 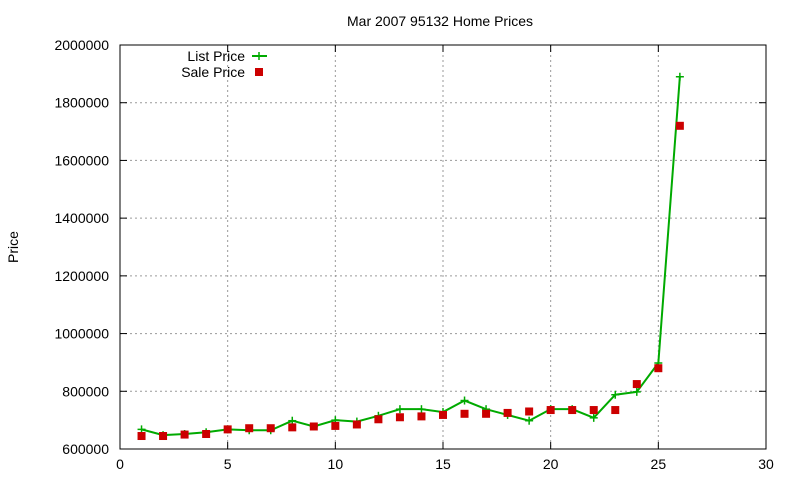 What do you see at coordinates (85, 449) in the screenshot?
I see `y-tick-label: 600000` at bounding box center [85, 449].